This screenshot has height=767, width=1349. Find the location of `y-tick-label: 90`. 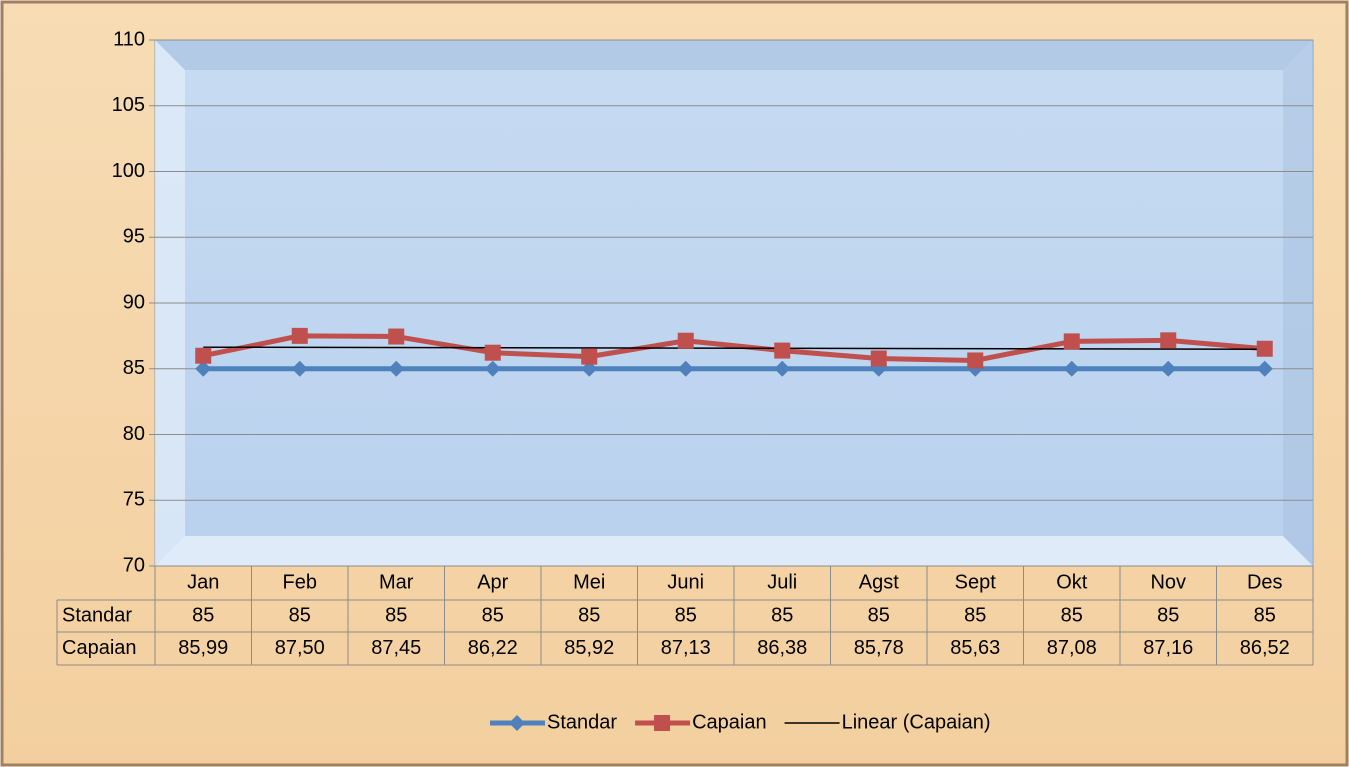

y-tick-label: 90 is located at coordinates (134, 302).